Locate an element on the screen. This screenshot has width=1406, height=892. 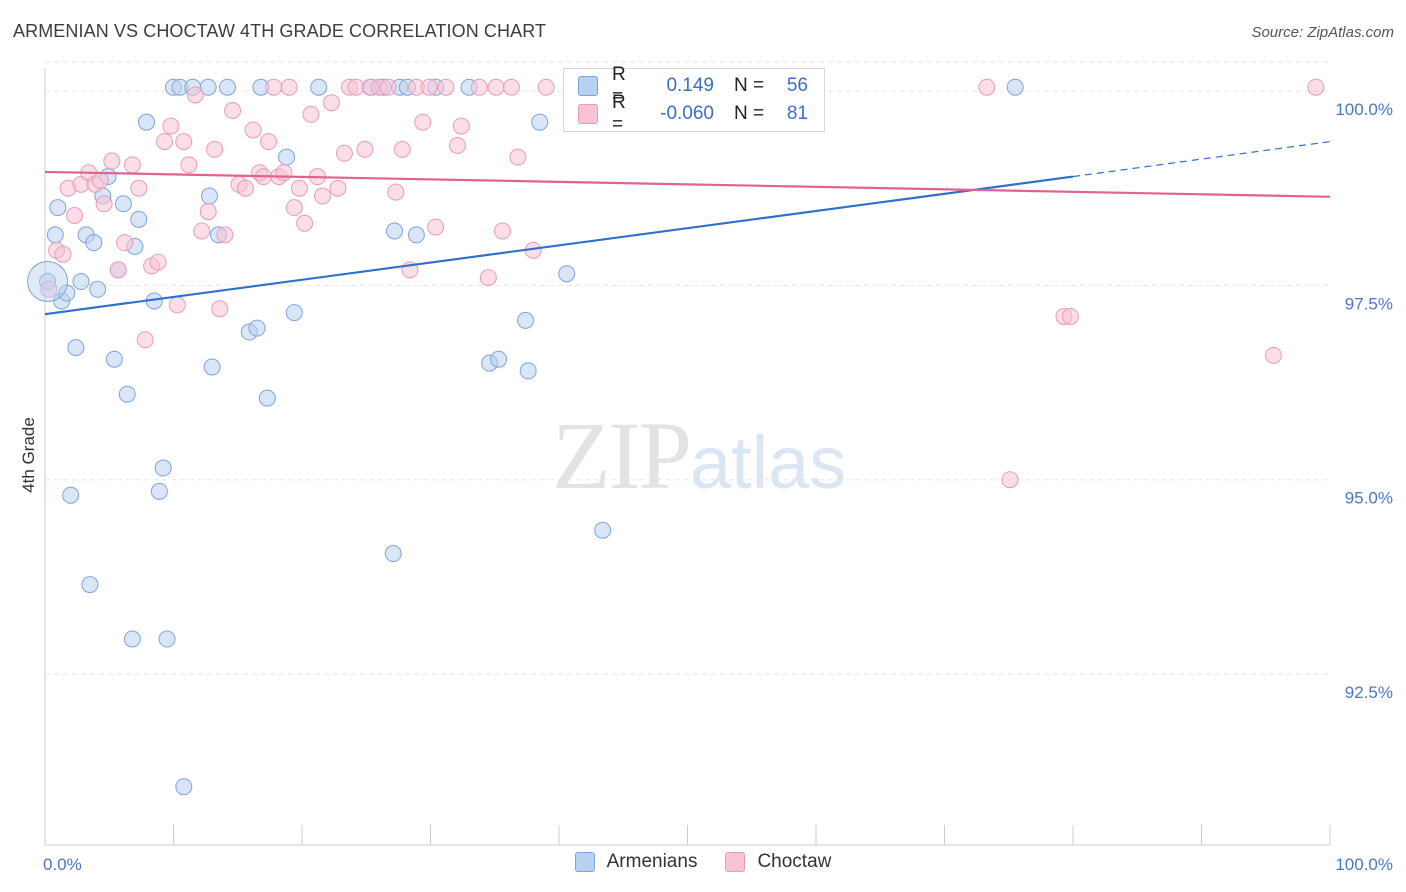
armenians-trend-line is located at coordinates (559, 245).